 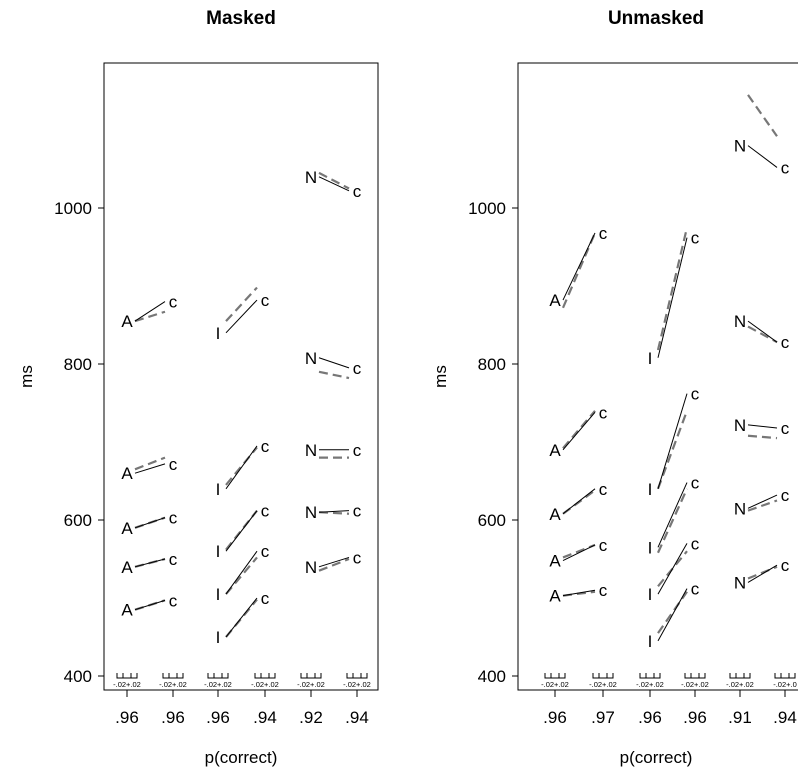 I want to click on chart-title: Masked, so click(x=241, y=18).